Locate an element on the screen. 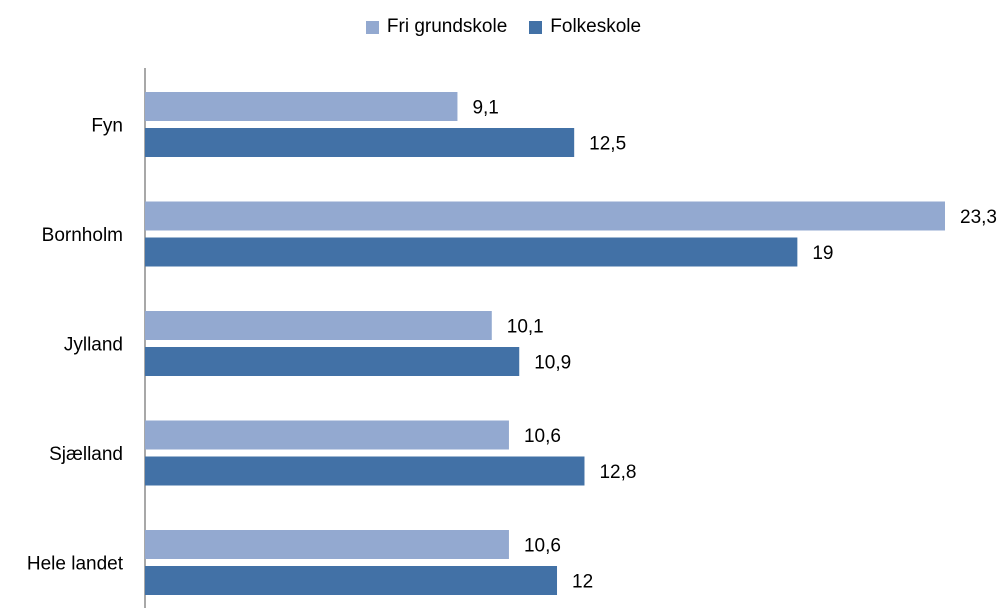 Image resolution: width=1007 pixels, height=608 pixels. legend-swatch-fri-grundskole is located at coordinates (372, 27).